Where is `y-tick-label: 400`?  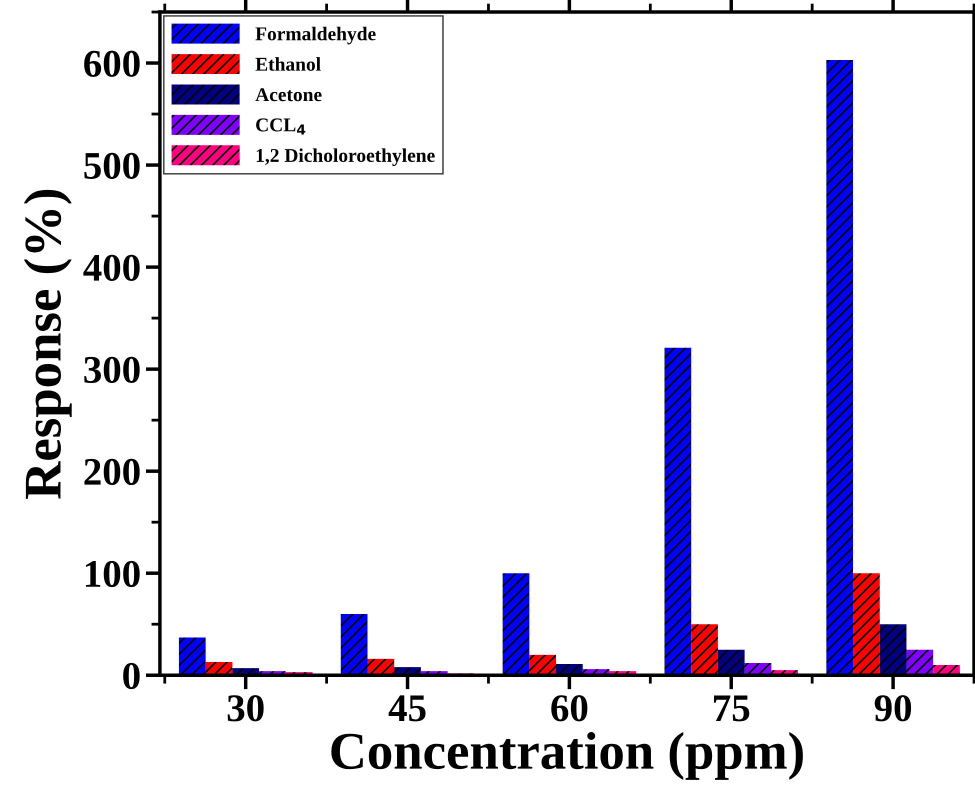
y-tick-label: 400 is located at coordinates (111, 267).